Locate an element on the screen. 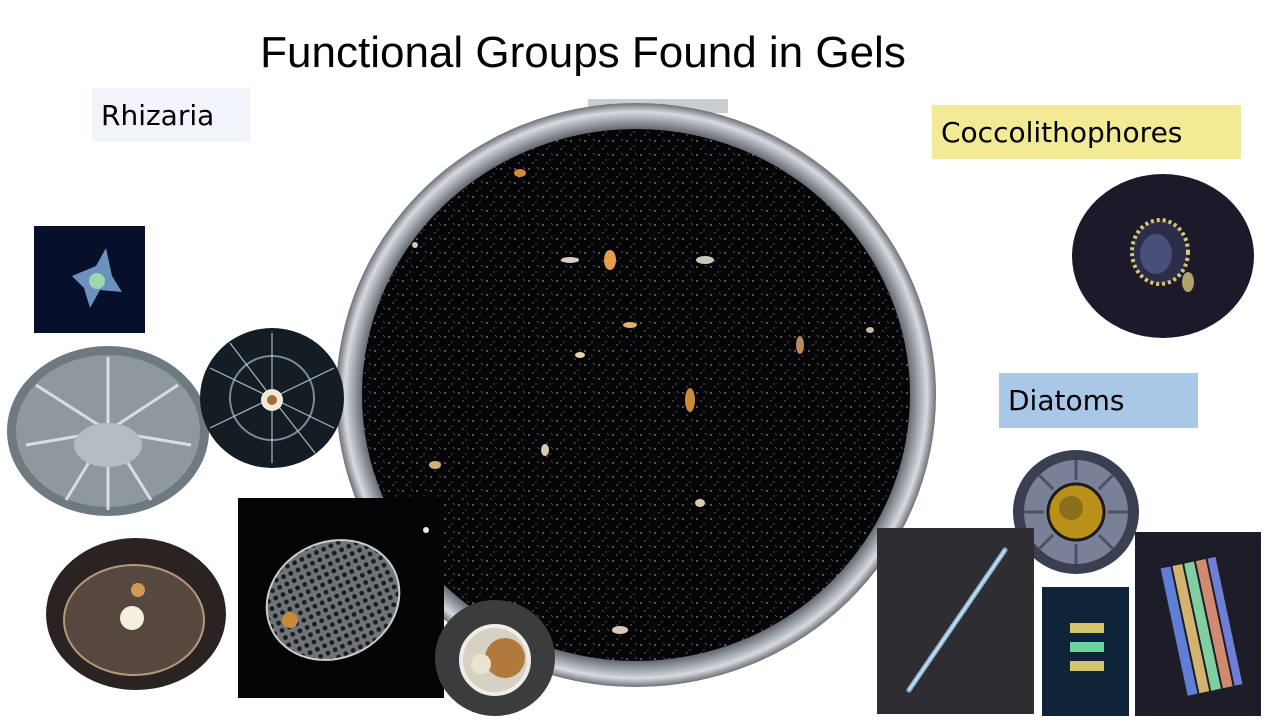 The image size is (1280, 720). rhizaria-label: Rhizaria is located at coordinates (171, 115).